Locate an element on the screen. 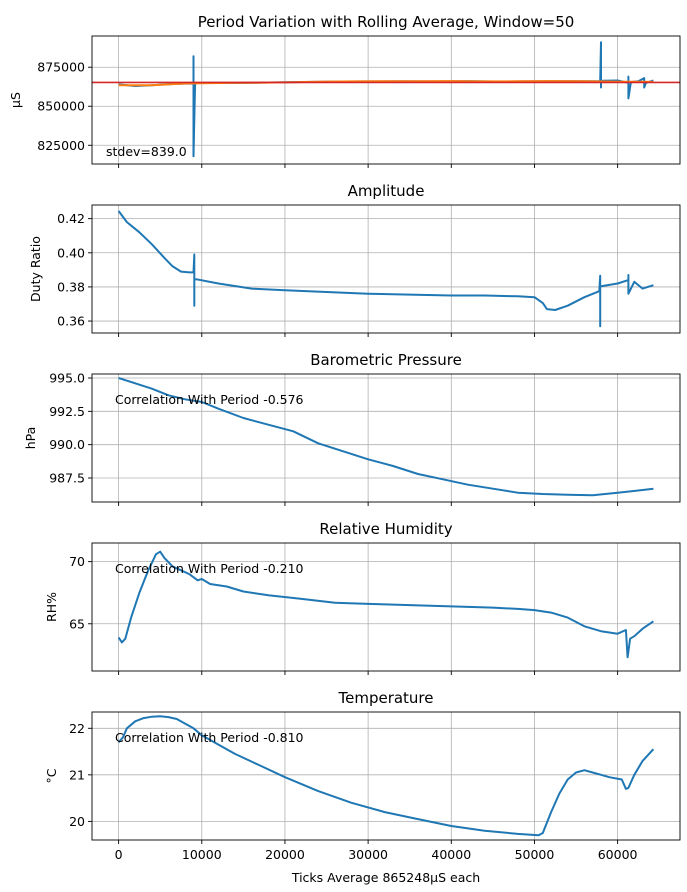 The image size is (687, 892). x-tick-label: 60000 is located at coordinates (618, 854).